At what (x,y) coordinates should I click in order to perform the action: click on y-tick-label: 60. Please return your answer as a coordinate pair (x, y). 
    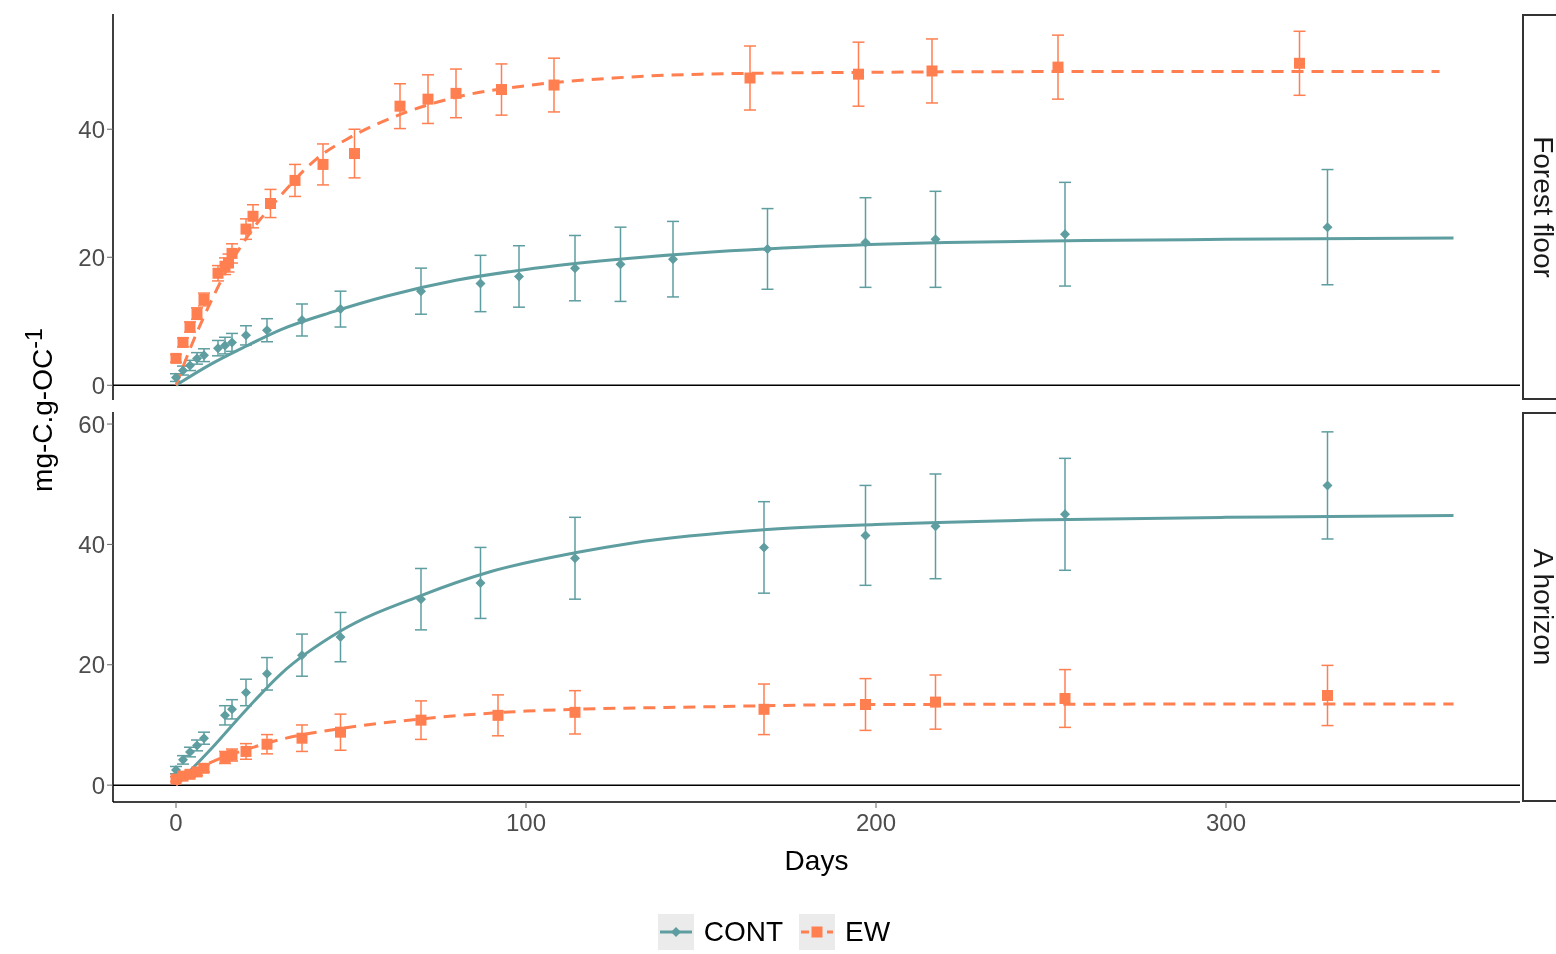
    Looking at the image, I should click on (91, 424).